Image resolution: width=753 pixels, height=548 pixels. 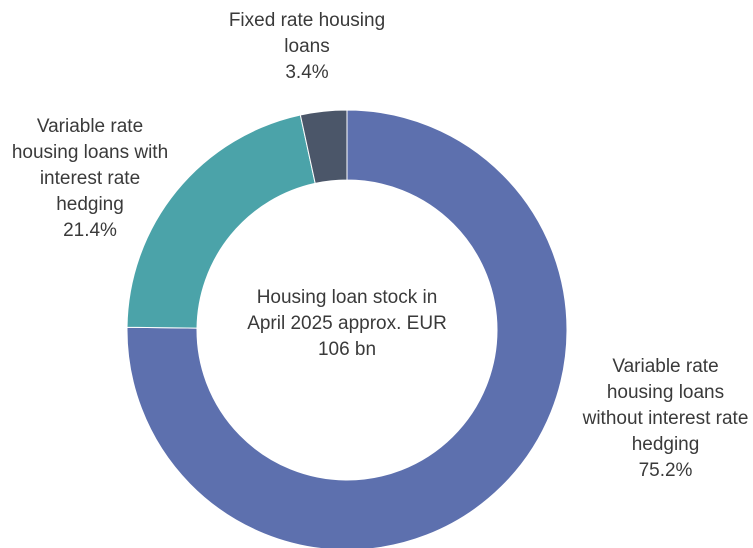 What do you see at coordinates (307, 33) in the screenshot?
I see `slice-name: Fixed rate housing loans` at bounding box center [307, 33].